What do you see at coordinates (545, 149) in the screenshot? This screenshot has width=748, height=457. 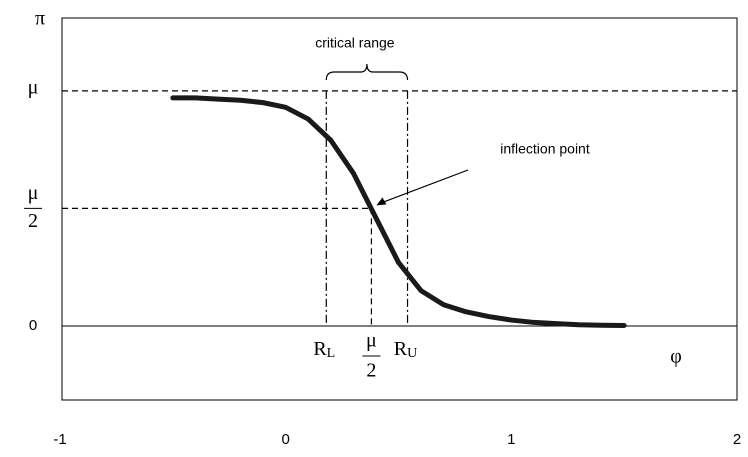 I see `annotation: inflection point` at bounding box center [545, 149].